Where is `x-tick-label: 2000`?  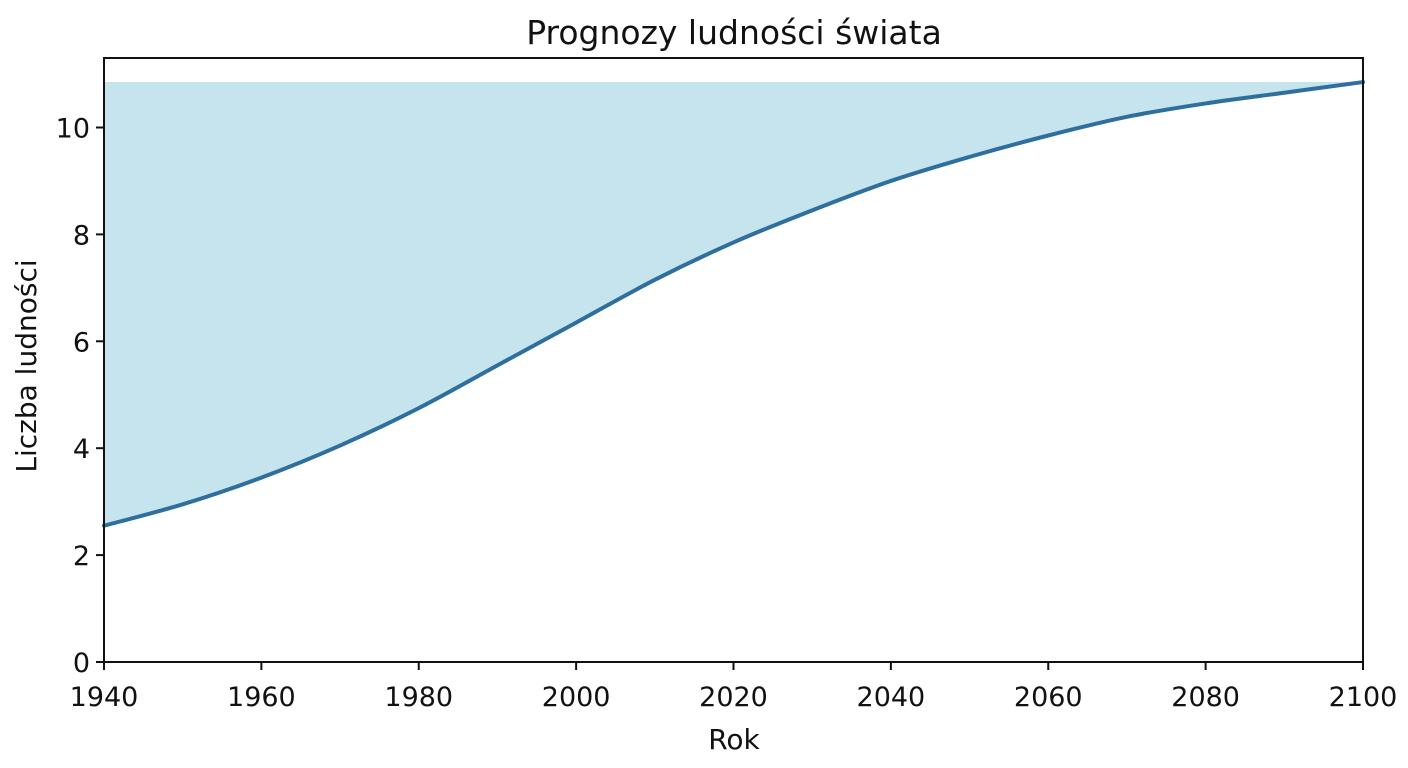 x-tick-label: 2000 is located at coordinates (576, 697).